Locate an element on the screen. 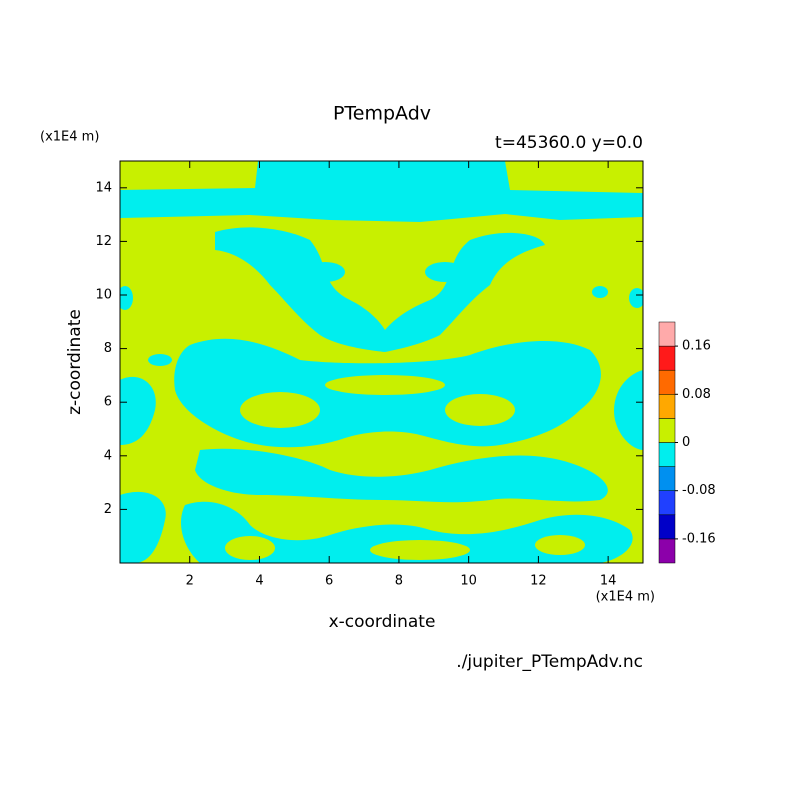 The width and height of the screenshot is (804, 804). x-tick-label: 8 is located at coordinates (399, 581).